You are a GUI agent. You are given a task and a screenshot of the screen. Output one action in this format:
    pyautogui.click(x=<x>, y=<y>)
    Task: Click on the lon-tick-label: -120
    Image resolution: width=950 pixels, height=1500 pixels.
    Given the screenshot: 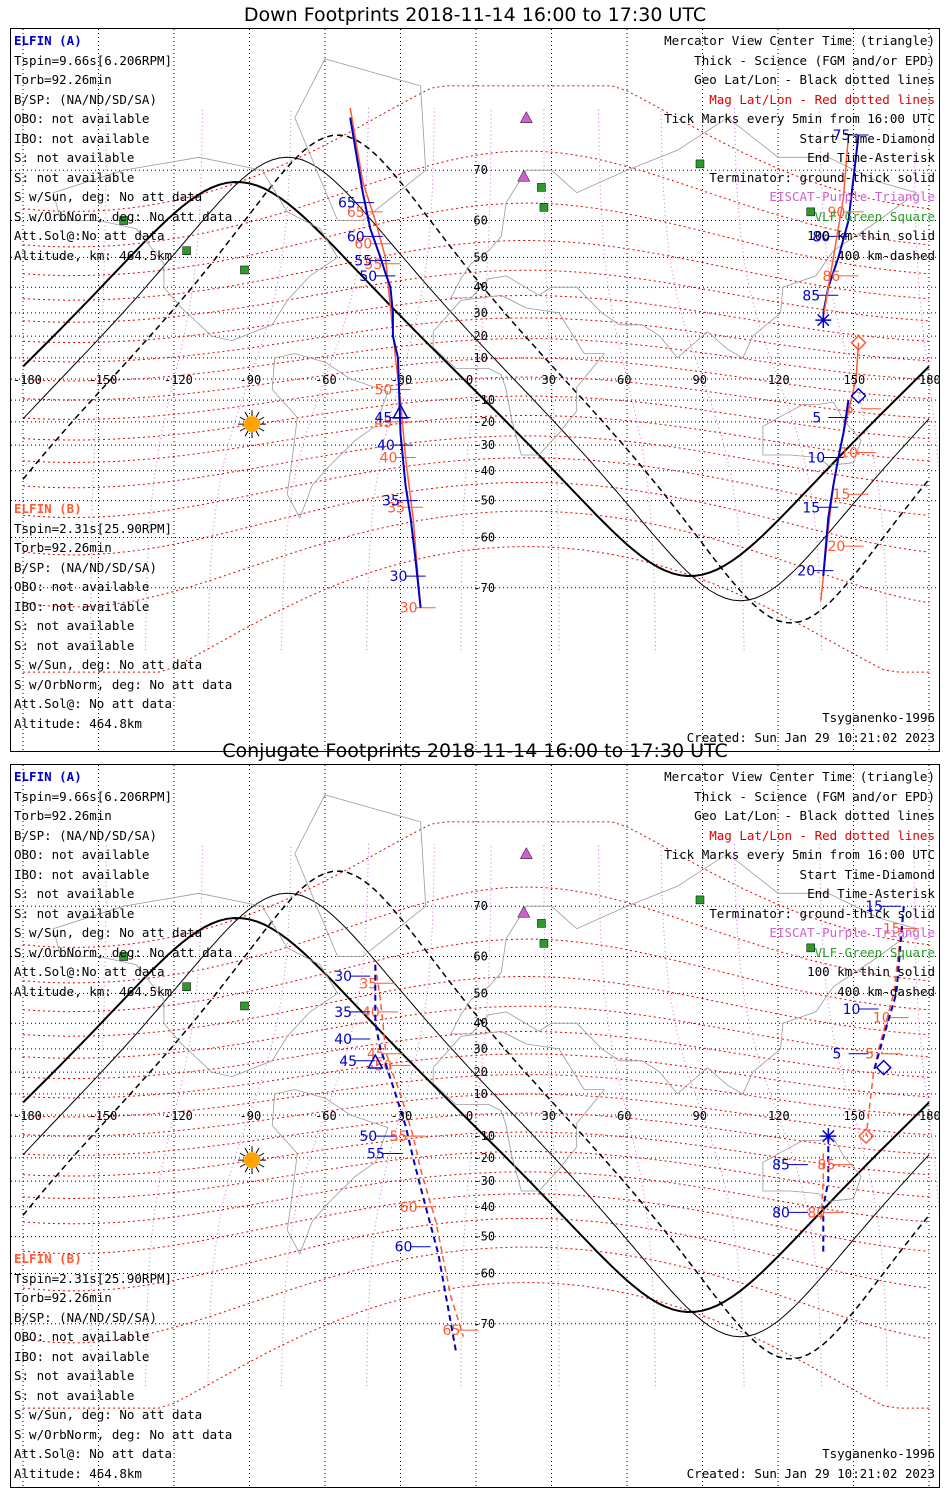 What is the action you would take?
    pyautogui.click(x=178, y=380)
    